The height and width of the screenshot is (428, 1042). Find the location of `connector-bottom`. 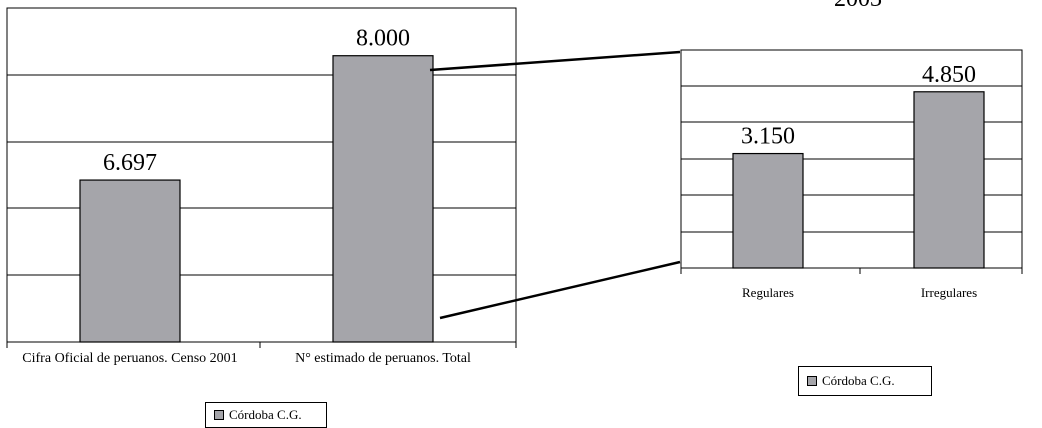

connector-bottom is located at coordinates (560, 290).